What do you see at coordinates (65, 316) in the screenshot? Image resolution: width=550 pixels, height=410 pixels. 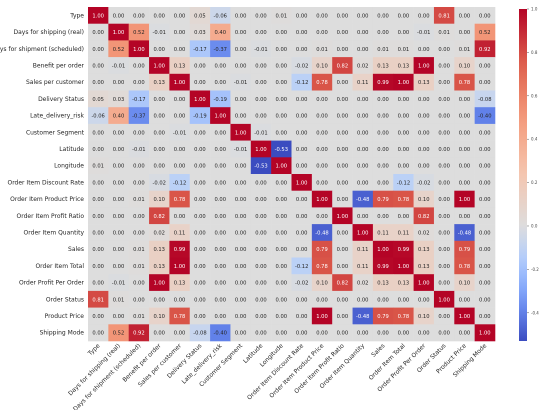 I see `y-tick-label: Product Price` at bounding box center [65, 316].